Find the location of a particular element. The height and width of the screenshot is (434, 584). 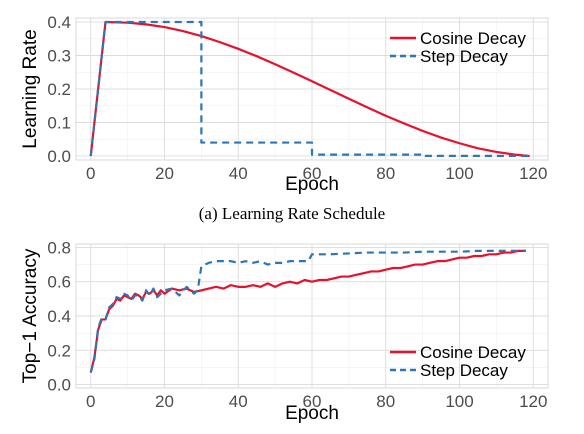

y-axis-label: Top−1 Accuracy is located at coordinates (30, 315).